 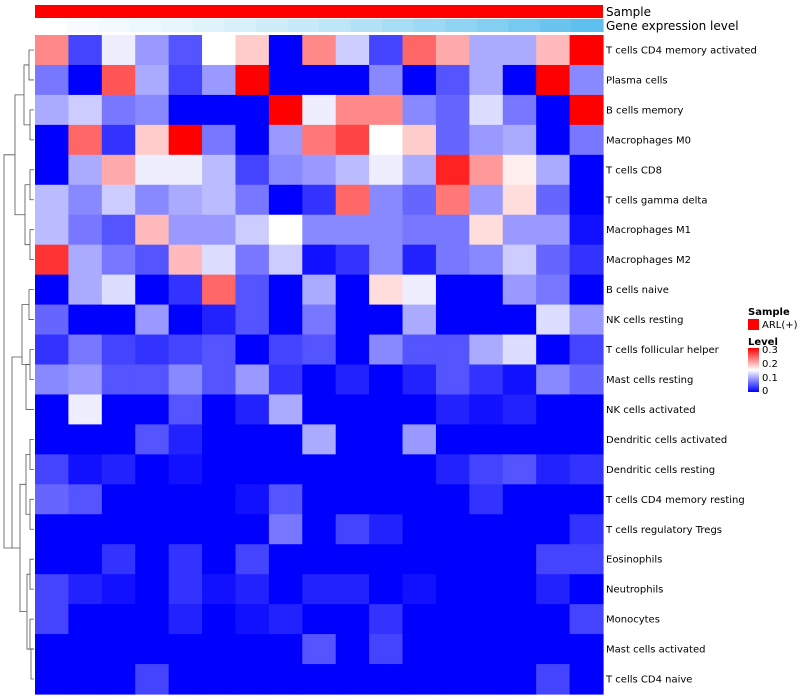 What do you see at coordinates (753, 370) in the screenshot?
I see `legend-level-gradient` at bounding box center [753, 370].